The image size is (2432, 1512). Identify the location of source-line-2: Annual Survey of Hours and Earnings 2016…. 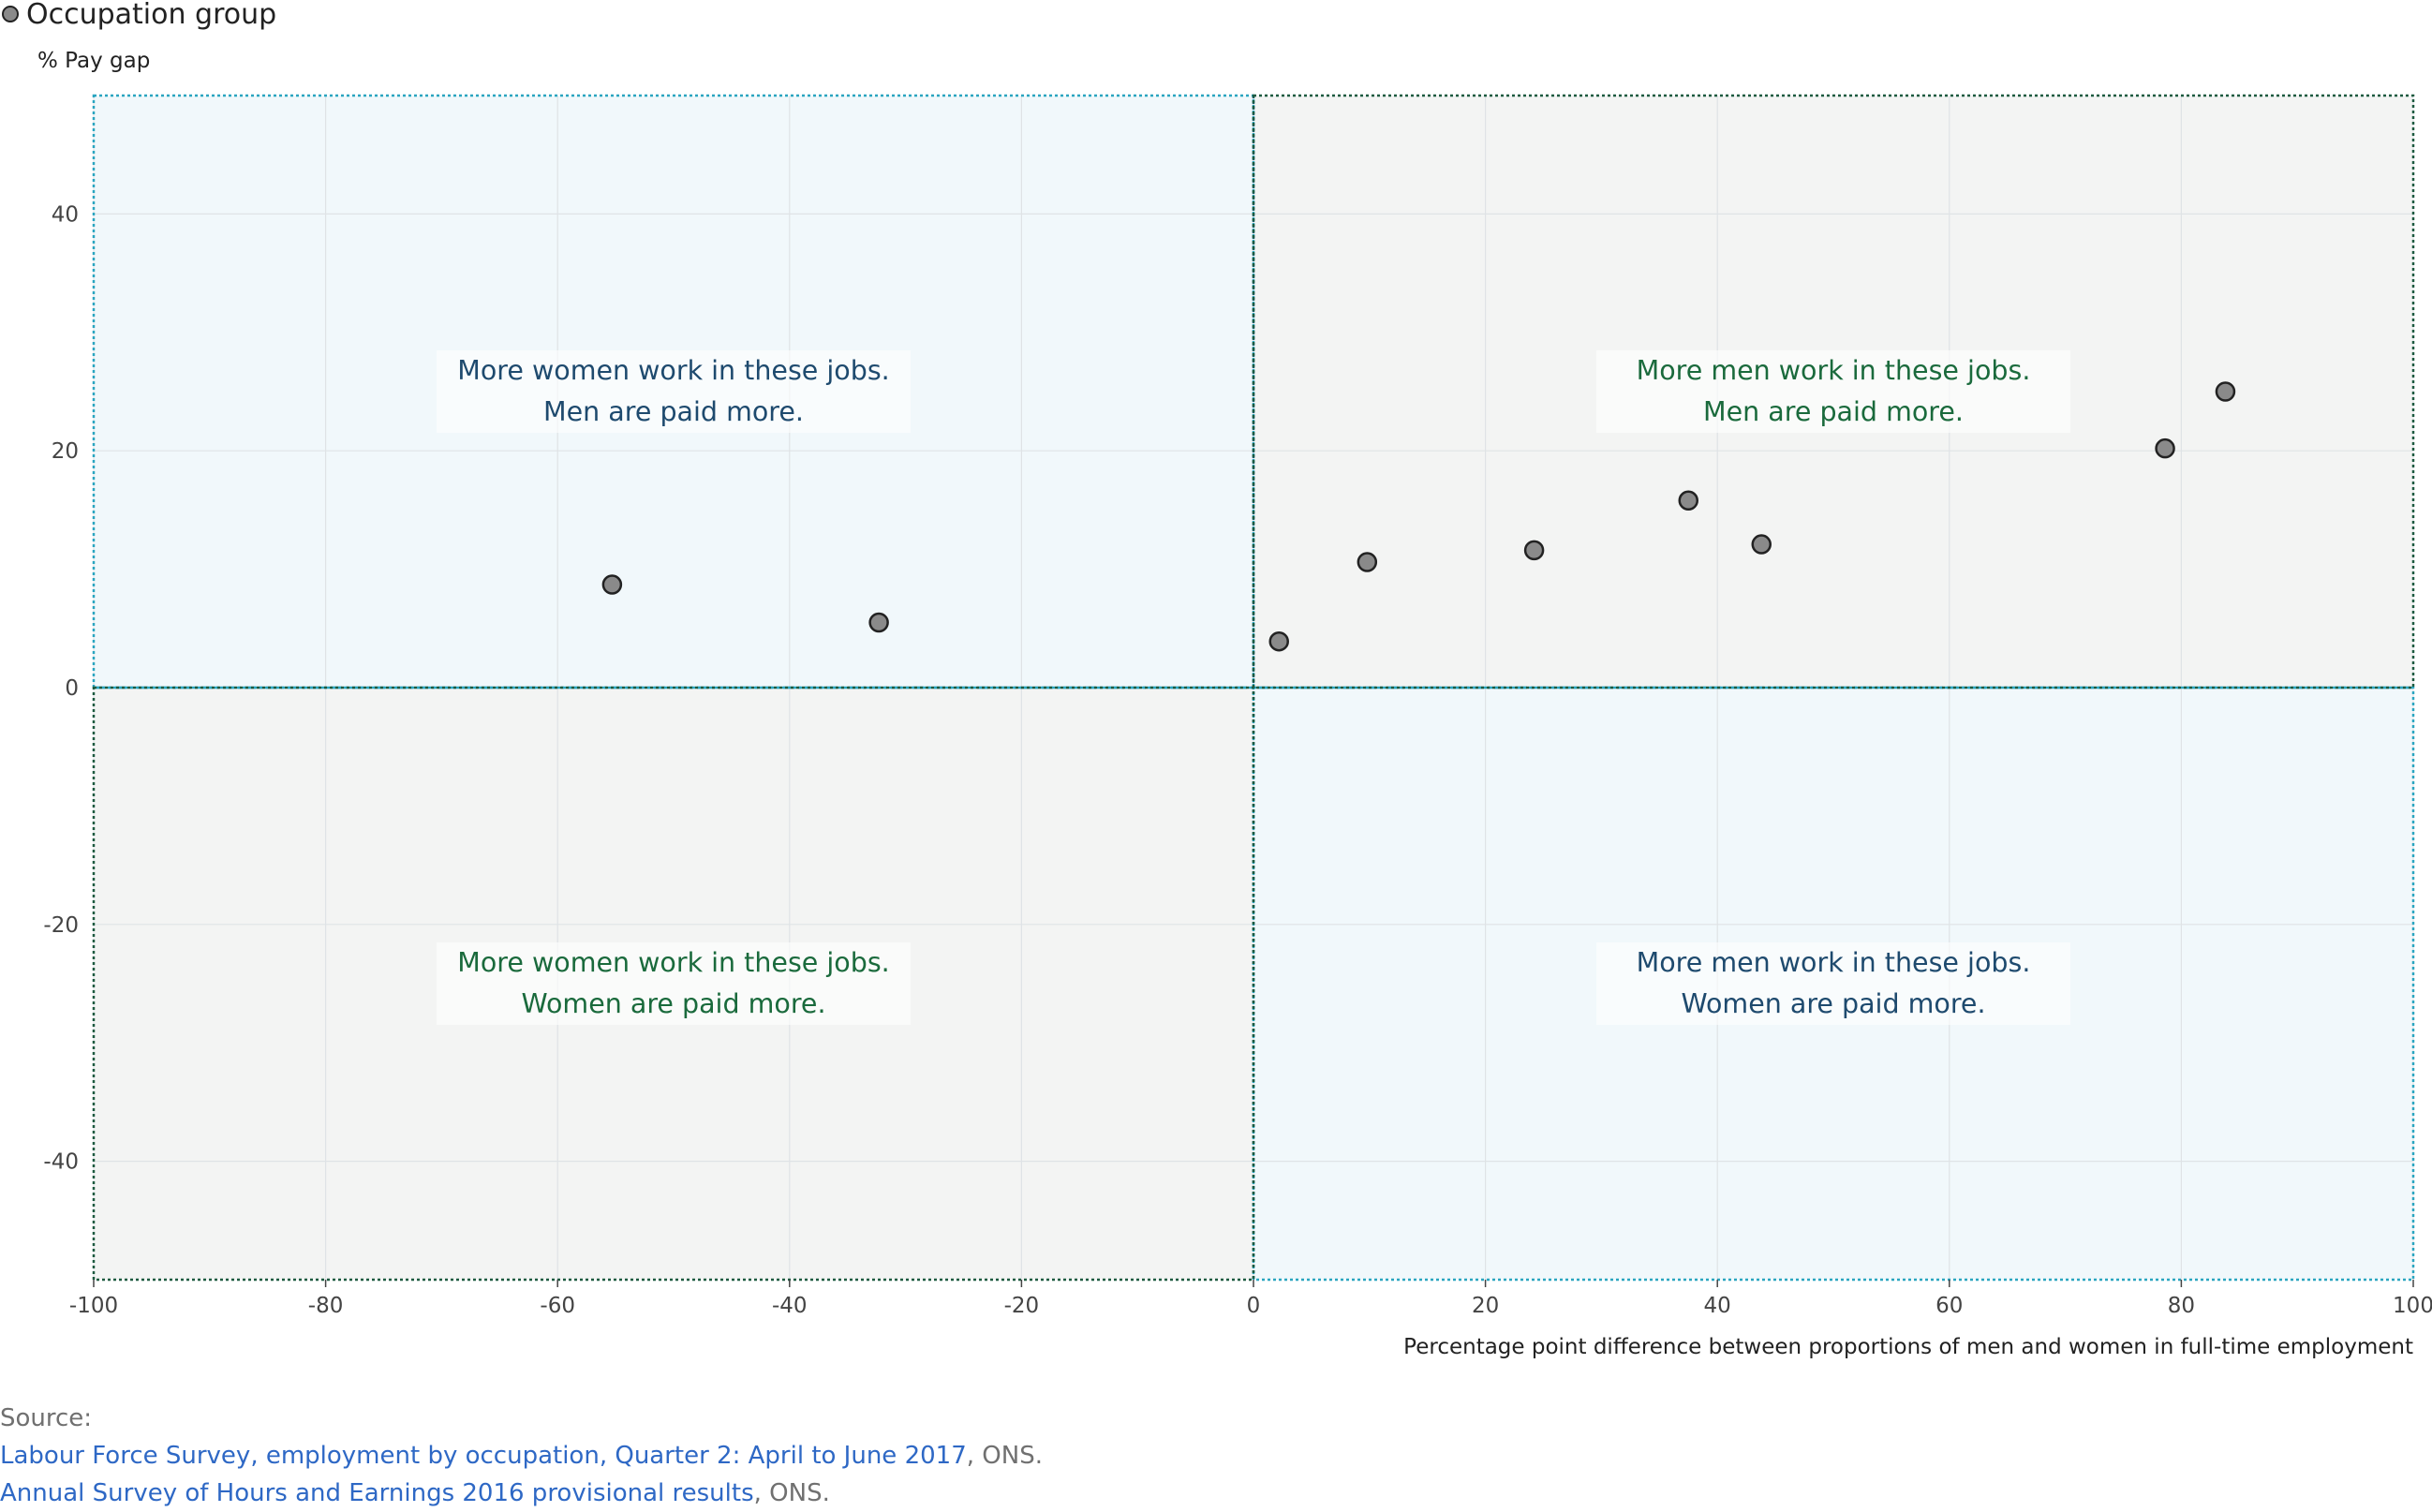
(521, 1493).